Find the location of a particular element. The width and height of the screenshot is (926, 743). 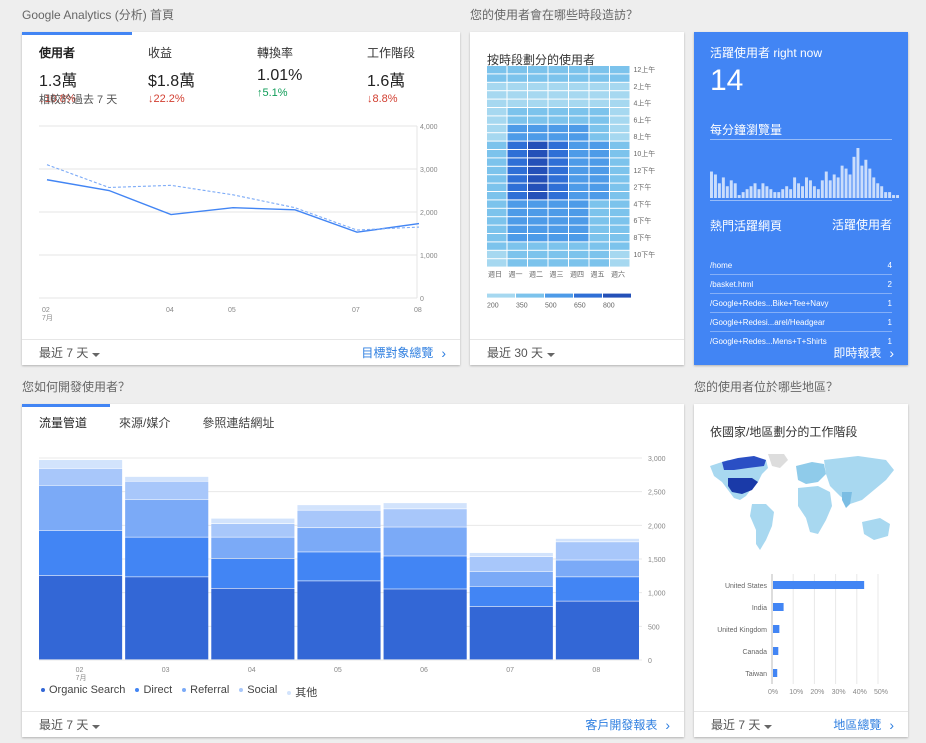

y-tick-label: 1,500 is located at coordinates (657, 560).